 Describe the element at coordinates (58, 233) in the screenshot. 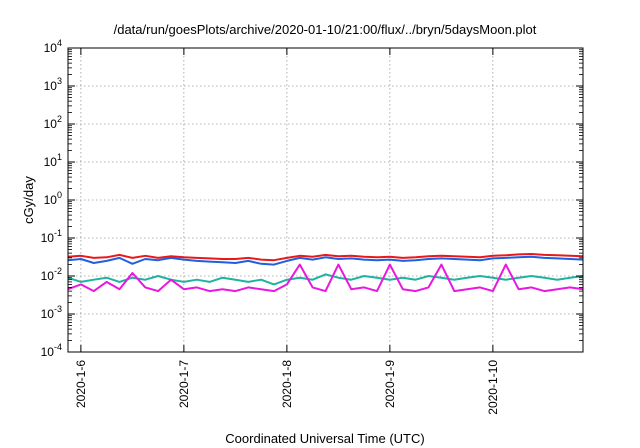

I see `y-tick-exponent: -1` at that location.